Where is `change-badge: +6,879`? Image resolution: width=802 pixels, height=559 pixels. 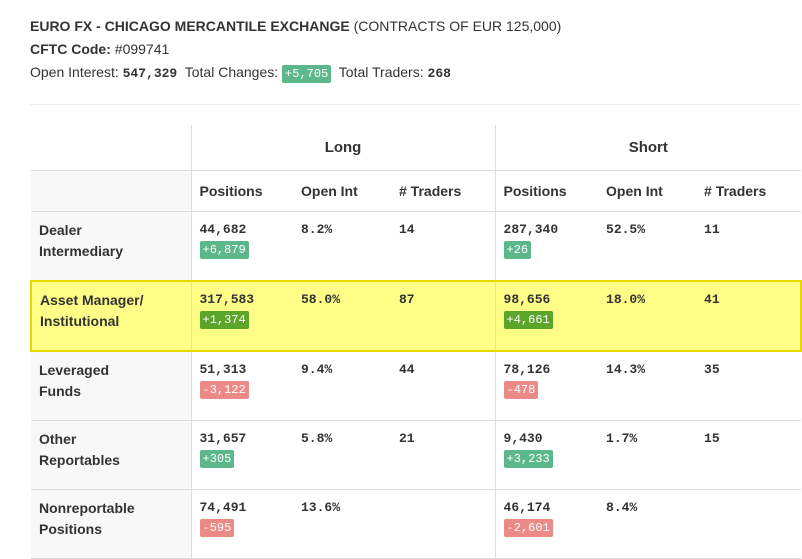
change-badge: +6,879 is located at coordinates (224, 250).